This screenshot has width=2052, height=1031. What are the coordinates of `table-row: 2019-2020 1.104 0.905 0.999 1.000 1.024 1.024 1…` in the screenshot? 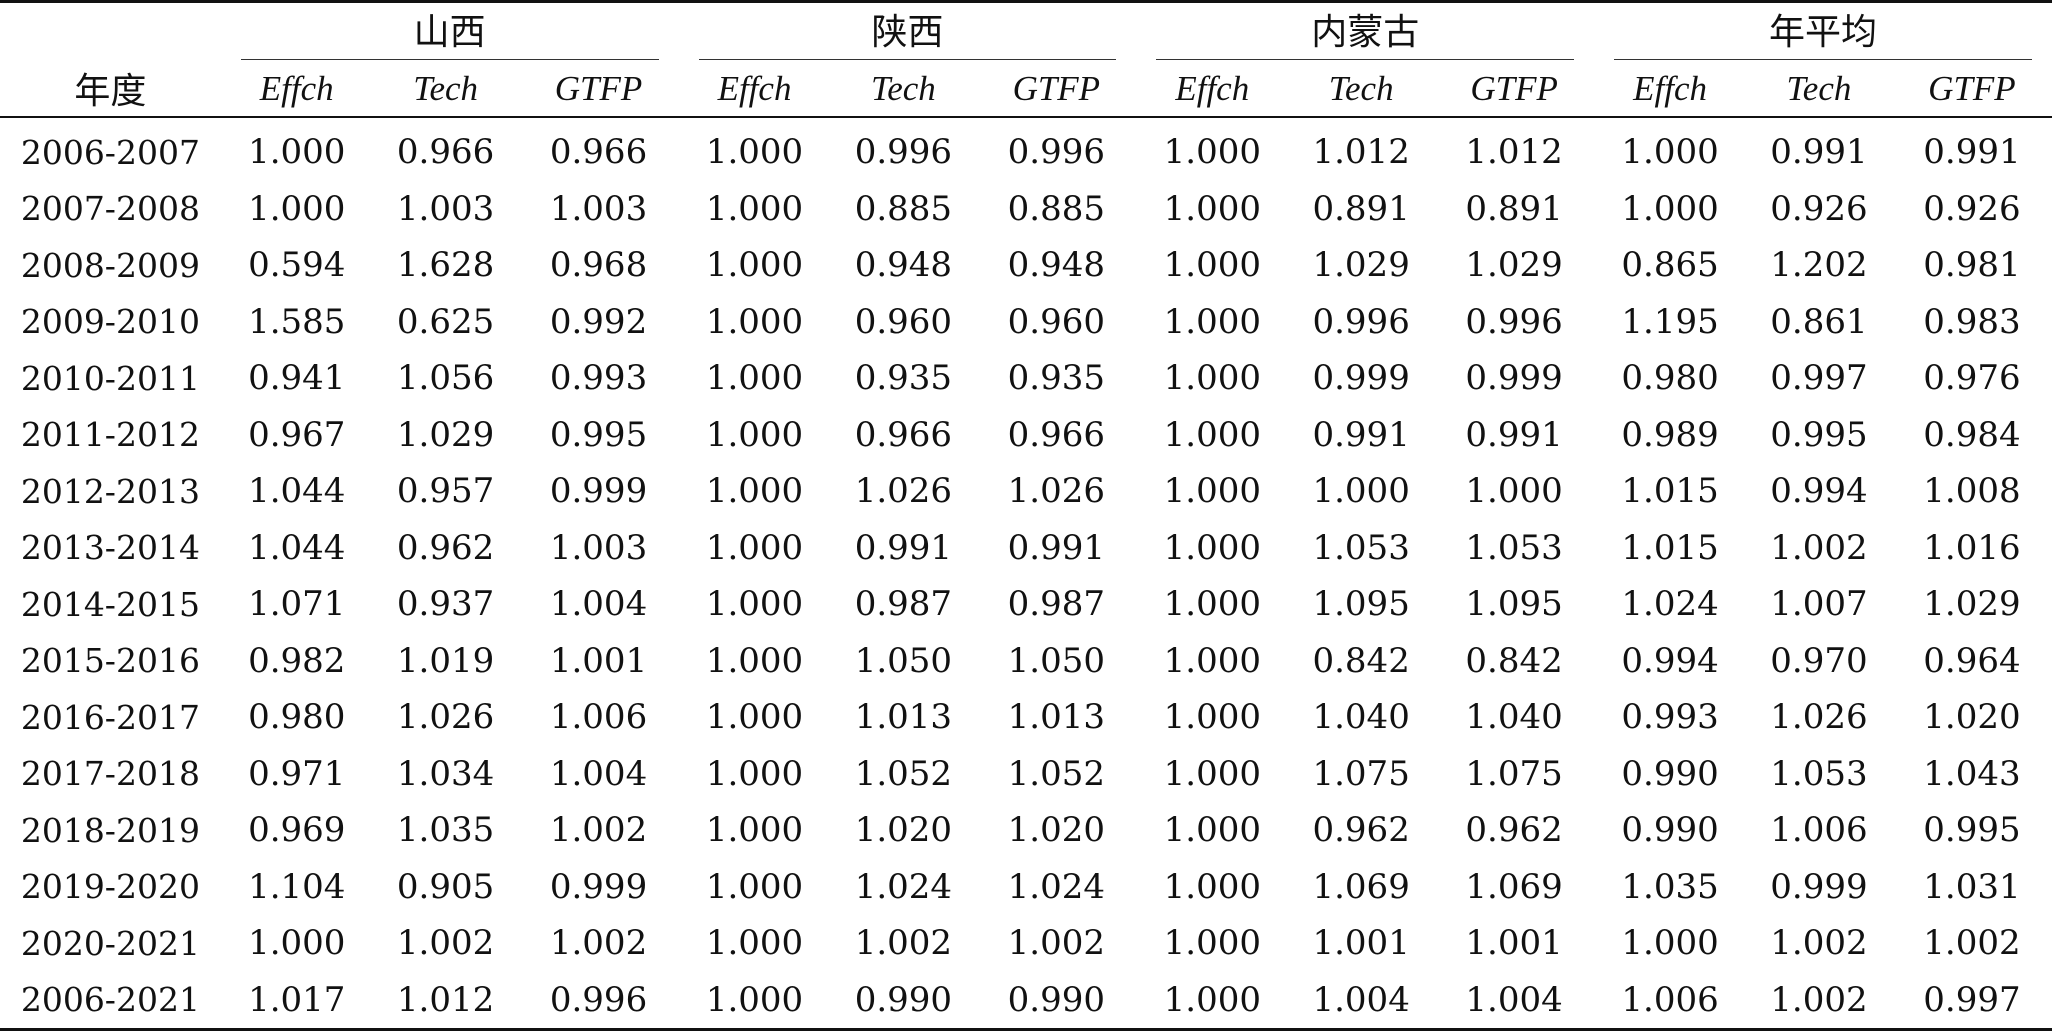 It's located at (1026, 887).